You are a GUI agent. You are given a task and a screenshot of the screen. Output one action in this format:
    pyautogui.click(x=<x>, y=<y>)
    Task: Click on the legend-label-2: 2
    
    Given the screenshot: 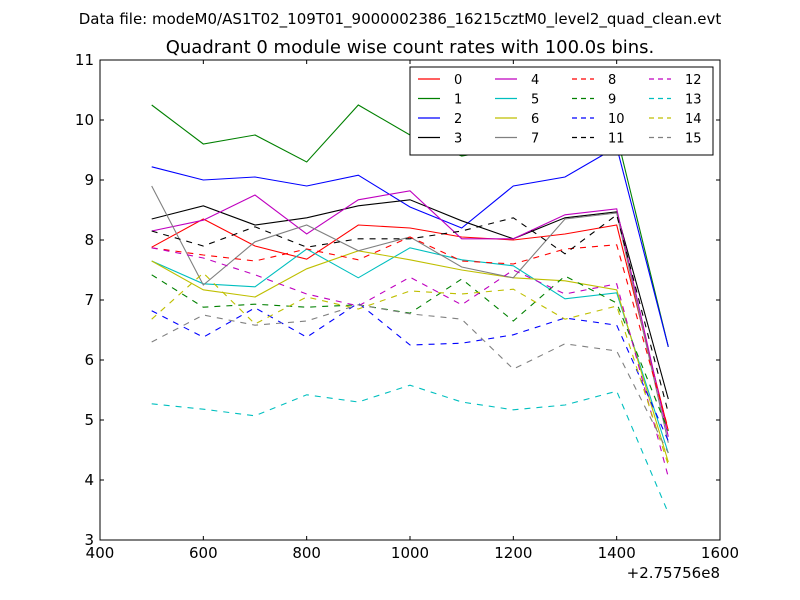 What is the action you would take?
    pyautogui.click(x=458, y=119)
    